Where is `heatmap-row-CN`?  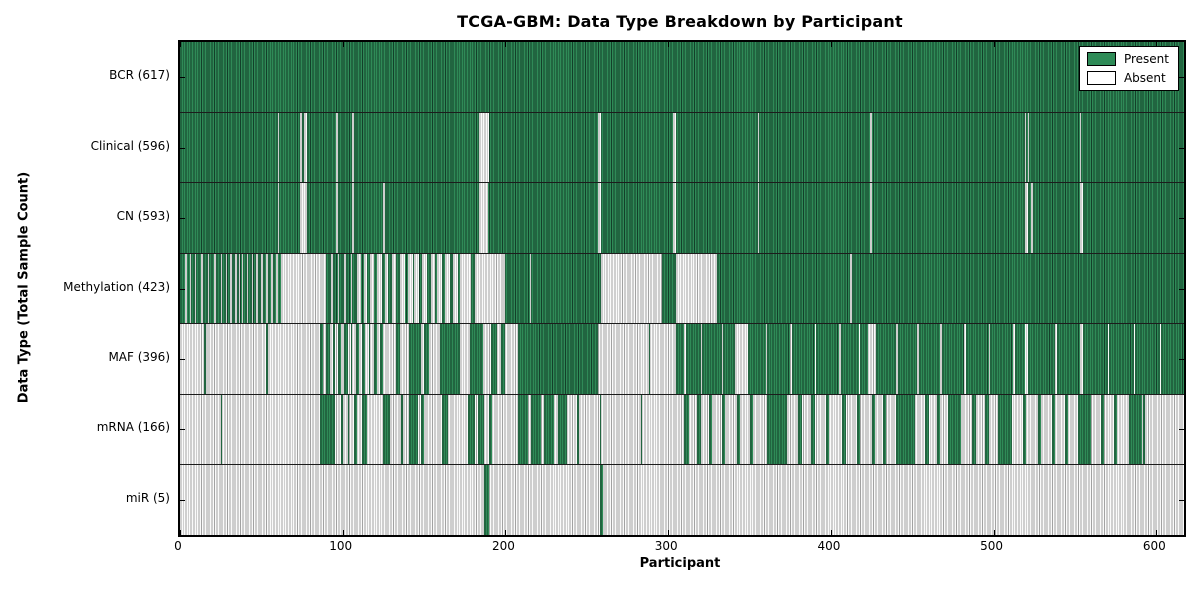
heatmap-row-CN is located at coordinates (682, 218).